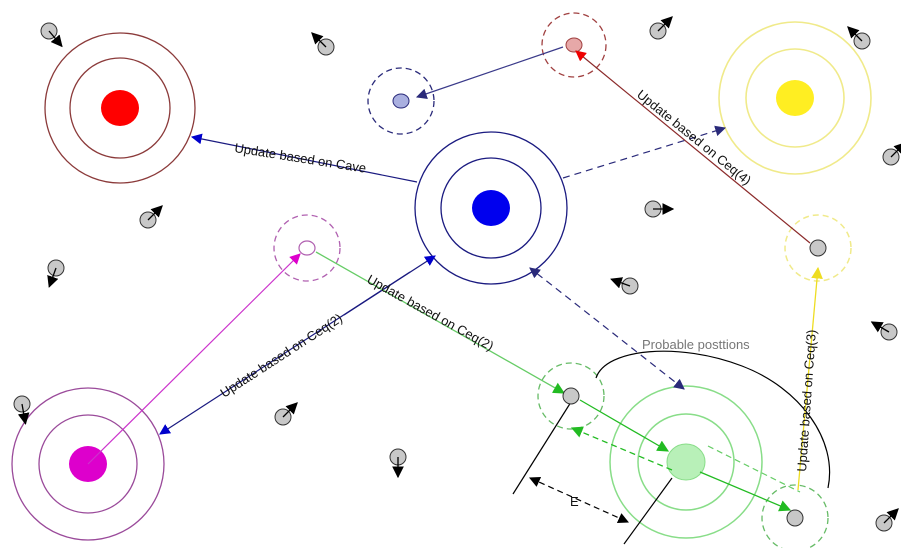 The height and width of the screenshot is (548, 901). What do you see at coordinates (401, 101) in the screenshot?
I see `lavender-dashed-node` at bounding box center [401, 101].